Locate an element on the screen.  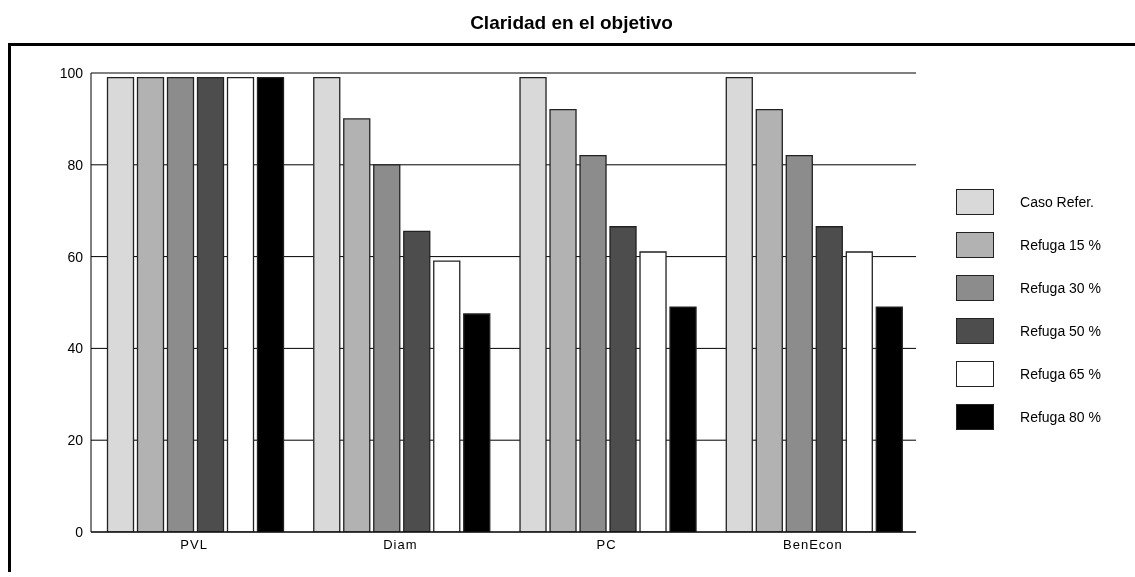
legend-label: Refuga 15 % is located at coordinates (1060, 244).